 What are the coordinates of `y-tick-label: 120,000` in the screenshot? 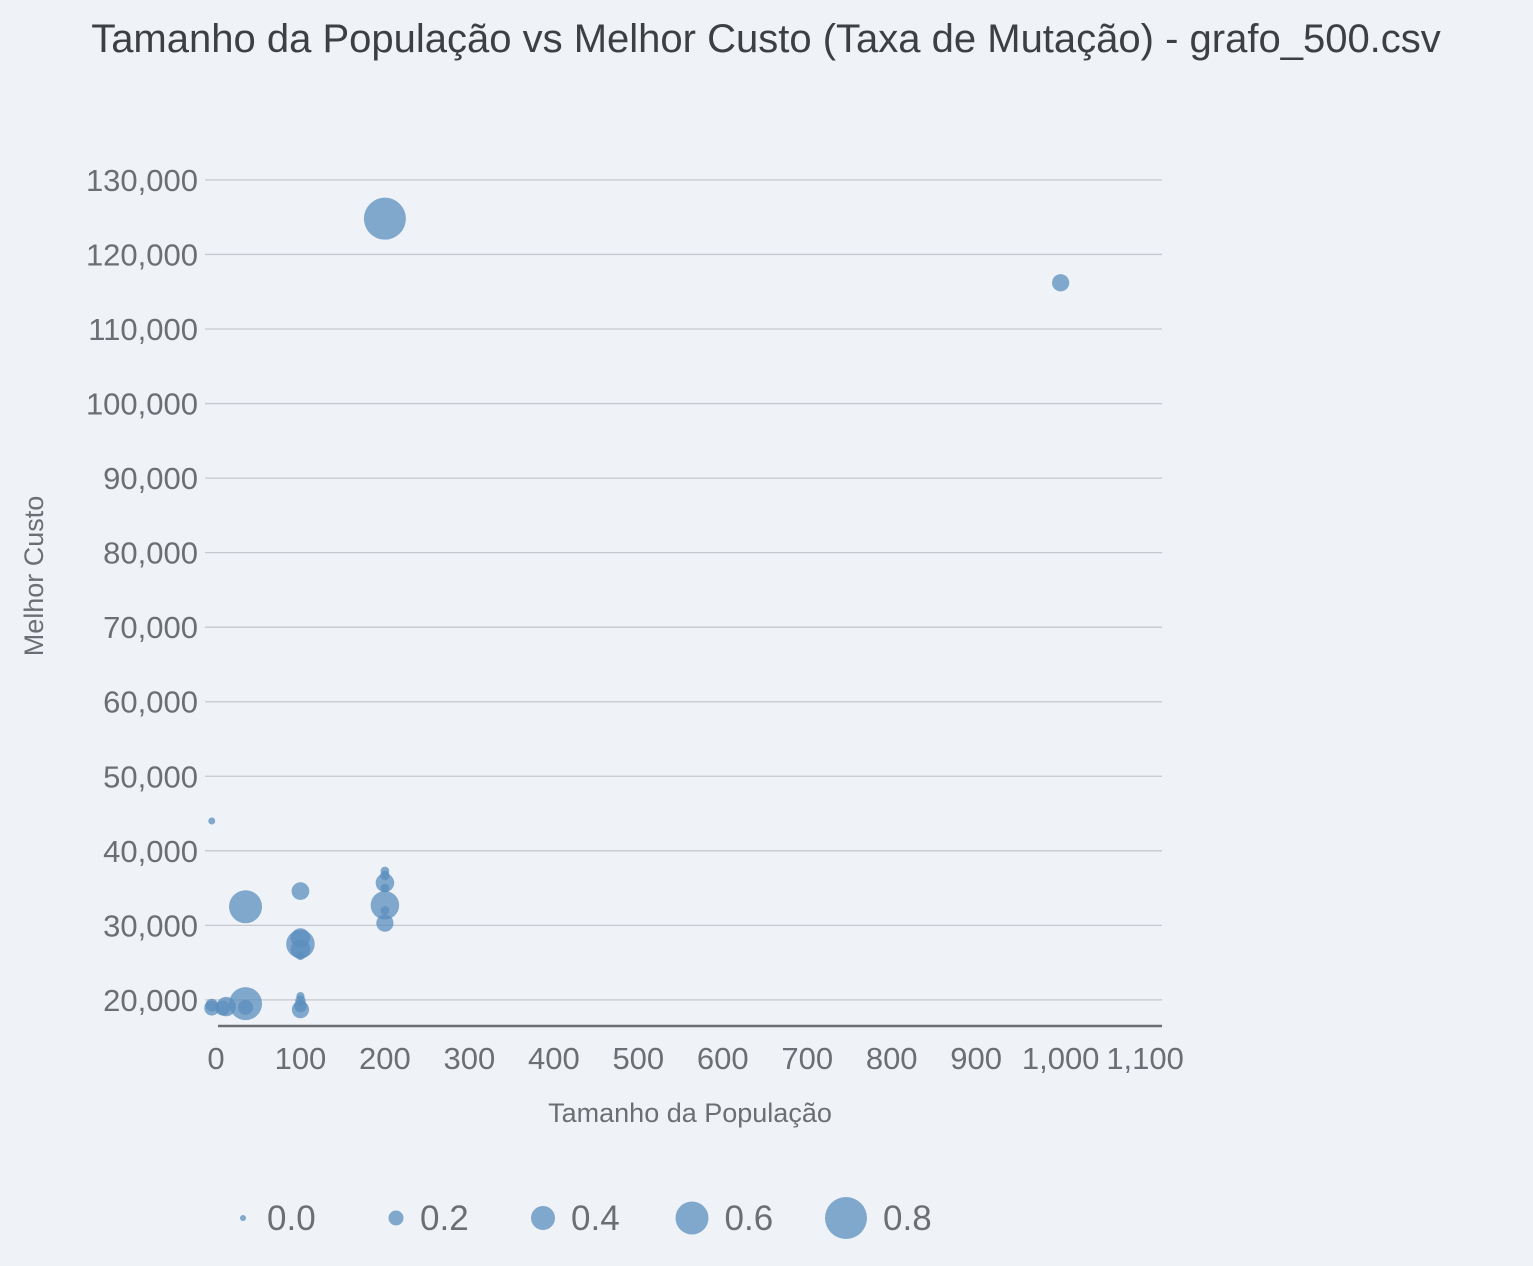 It's located at (142, 254).